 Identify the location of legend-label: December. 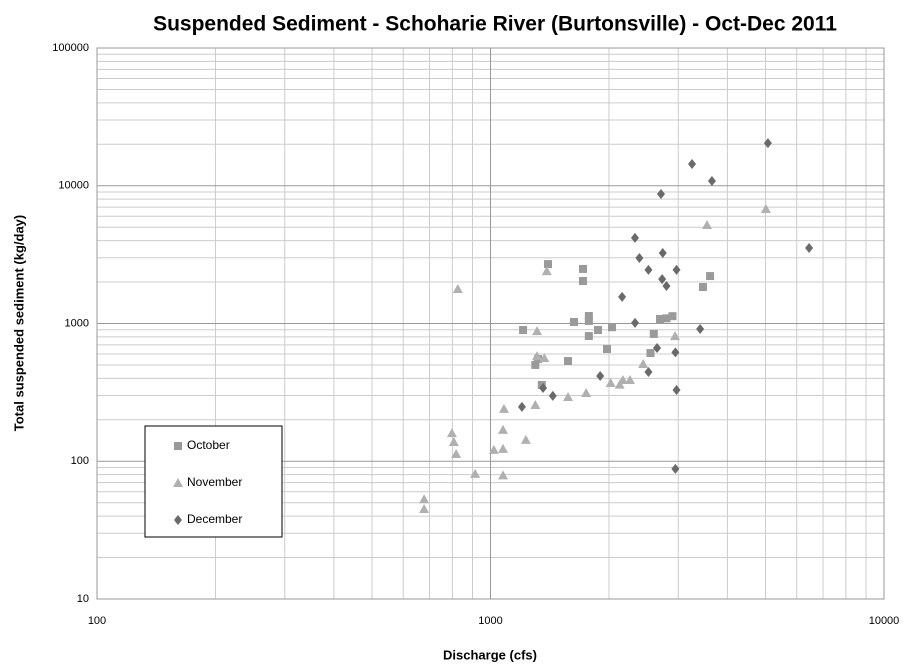
(214, 519).